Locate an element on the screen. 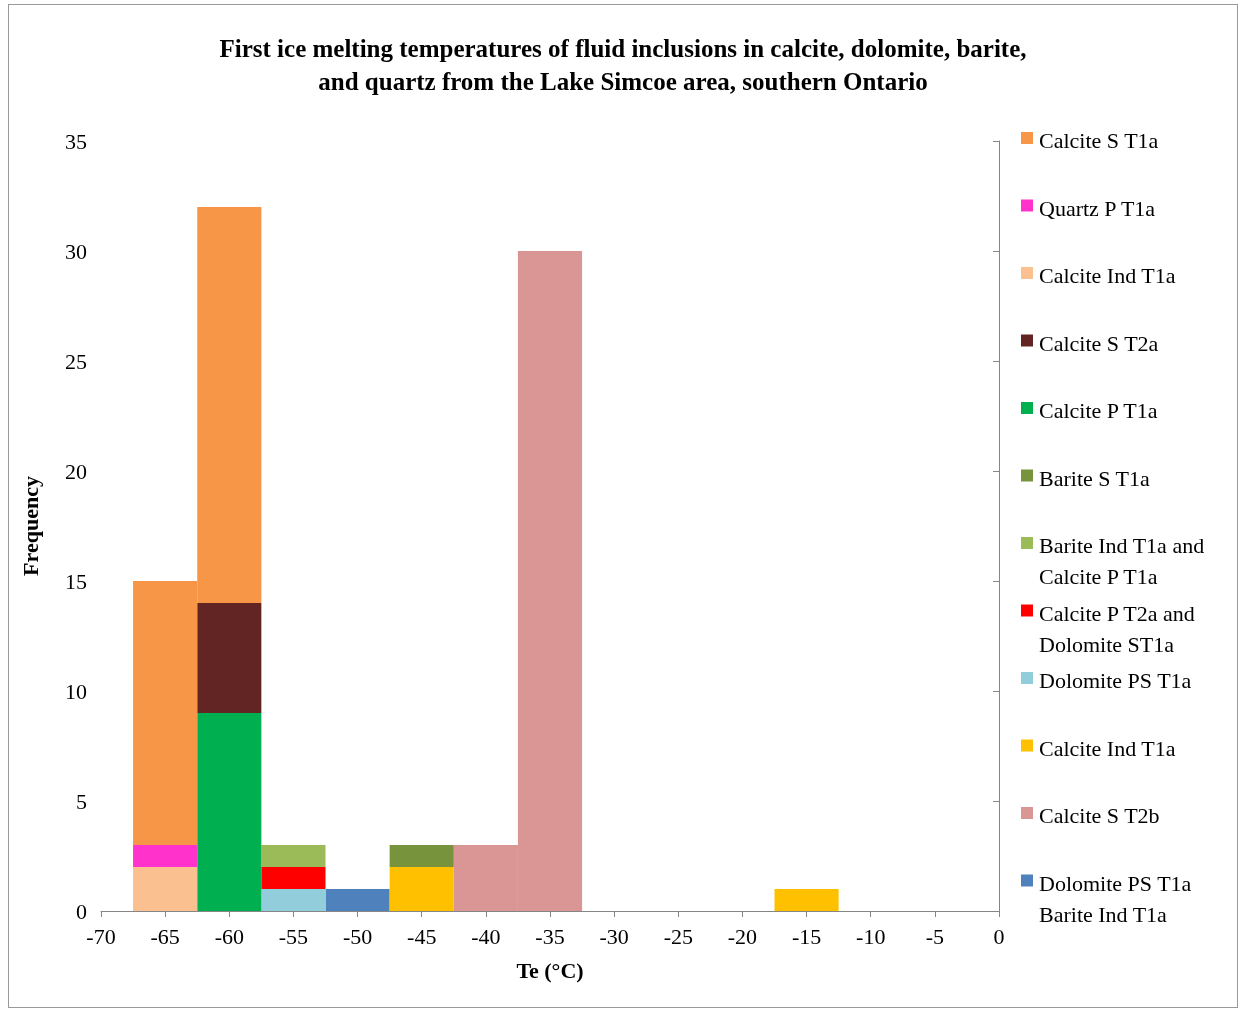  x-tick-label: -20 is located at coordinates (742, 936).